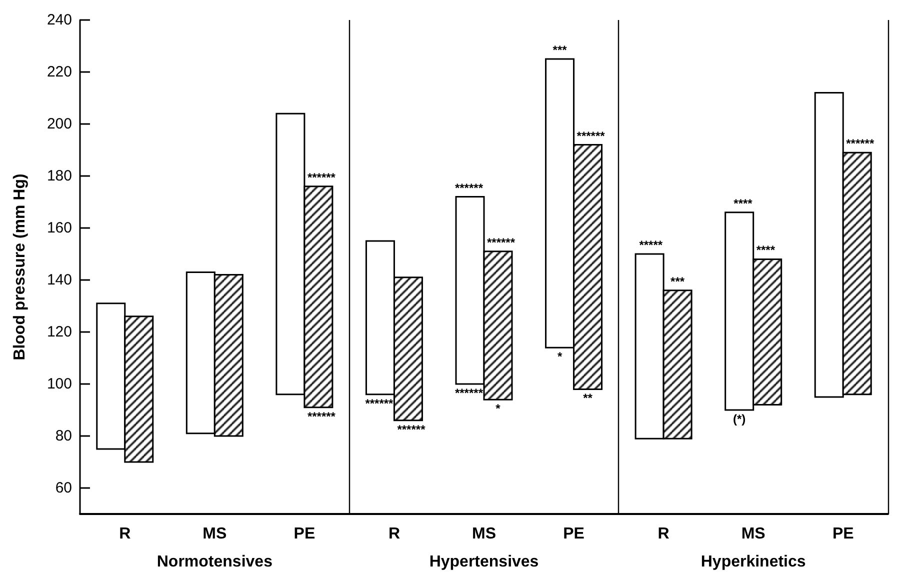 The width and height of the screenshot is (913, 584). Describe the element at coordinates (59, 228) in the screenshot. I see `y-tick-label: 160` at that location.